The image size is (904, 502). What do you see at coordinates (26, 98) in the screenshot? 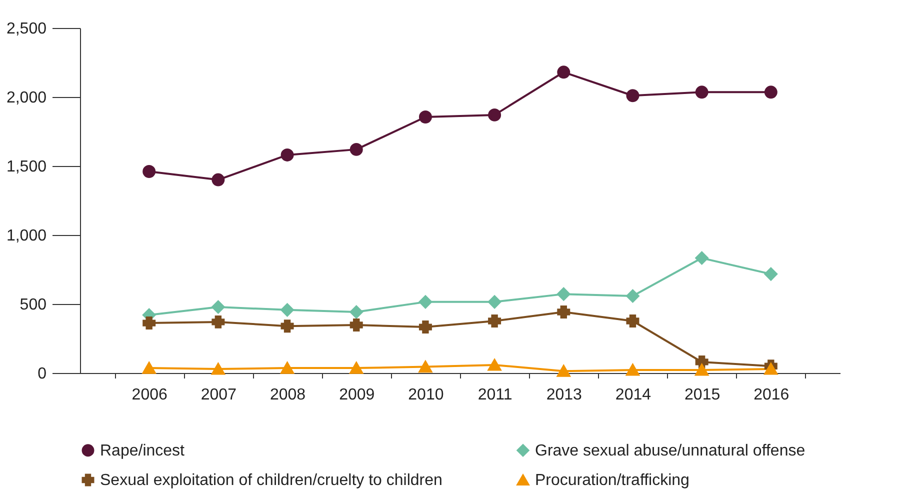
I see `y-tick-label: 2,000` at bounding box center [26, 98].